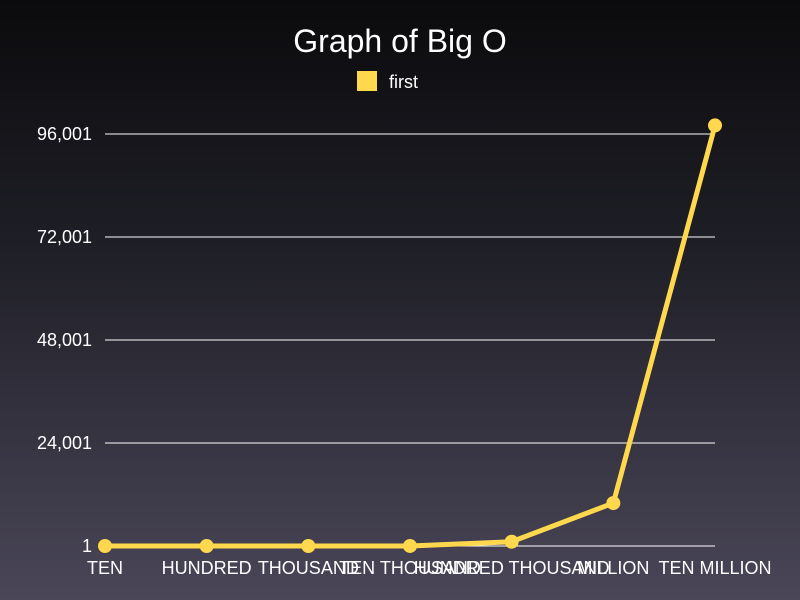 This screenshot has height=600, width=800. What do you see at coordinates (387, 81) in the screenshot?
I see `legend: first` at bounding box center [387, 81].